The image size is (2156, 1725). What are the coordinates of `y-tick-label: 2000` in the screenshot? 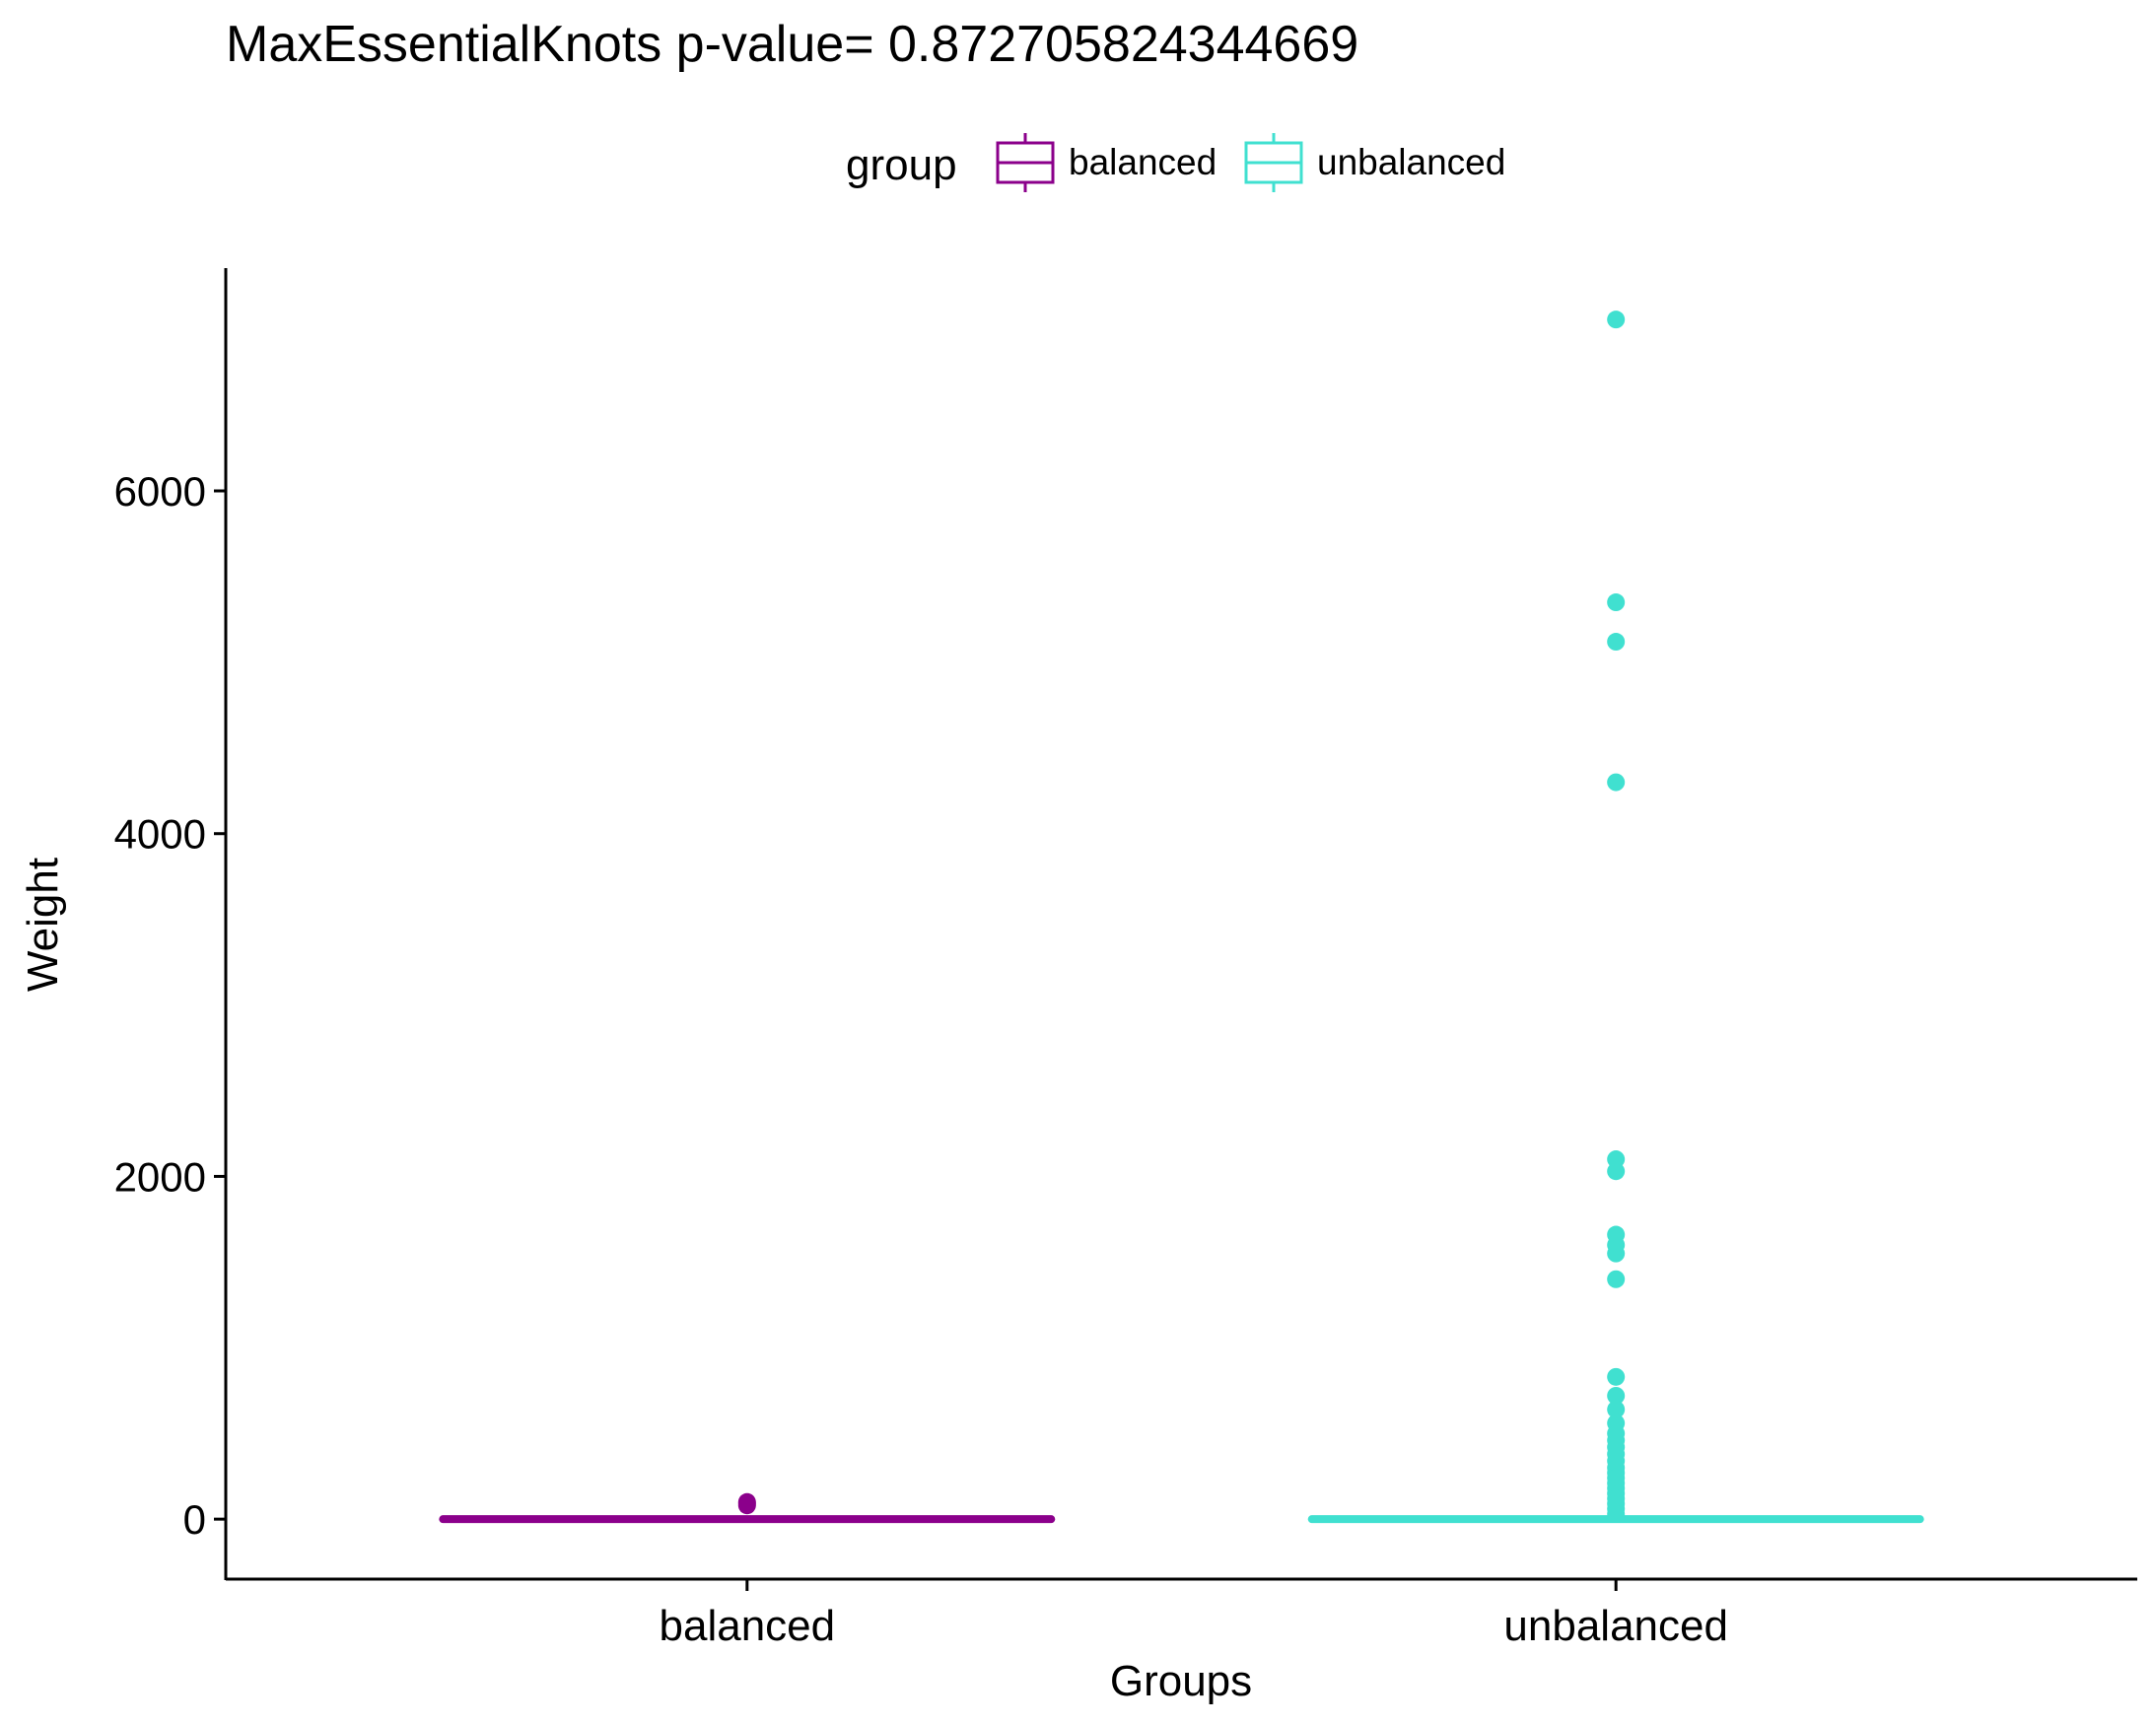 It's located at (160, 1177).